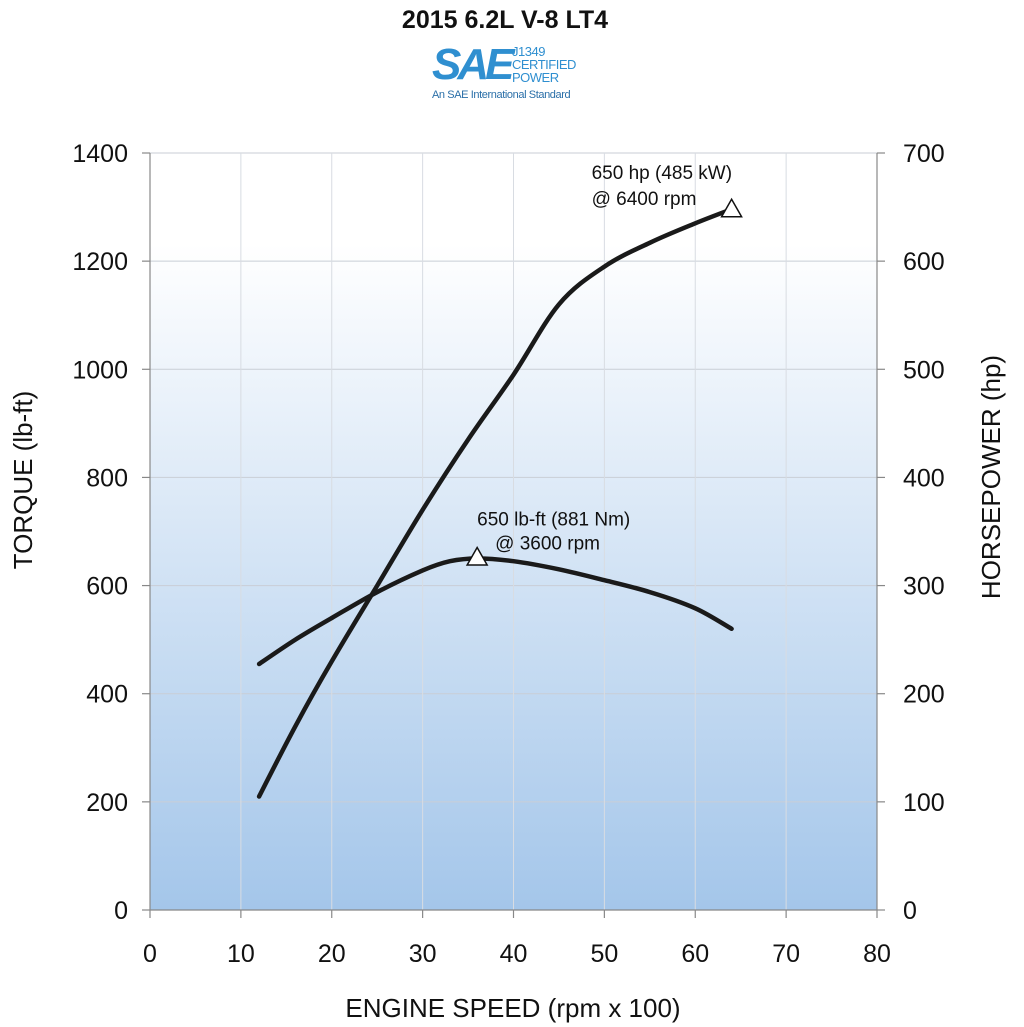  I want to click on peak-horsepower-rpm-label: @ 6400 rpm, so click(644, 199).